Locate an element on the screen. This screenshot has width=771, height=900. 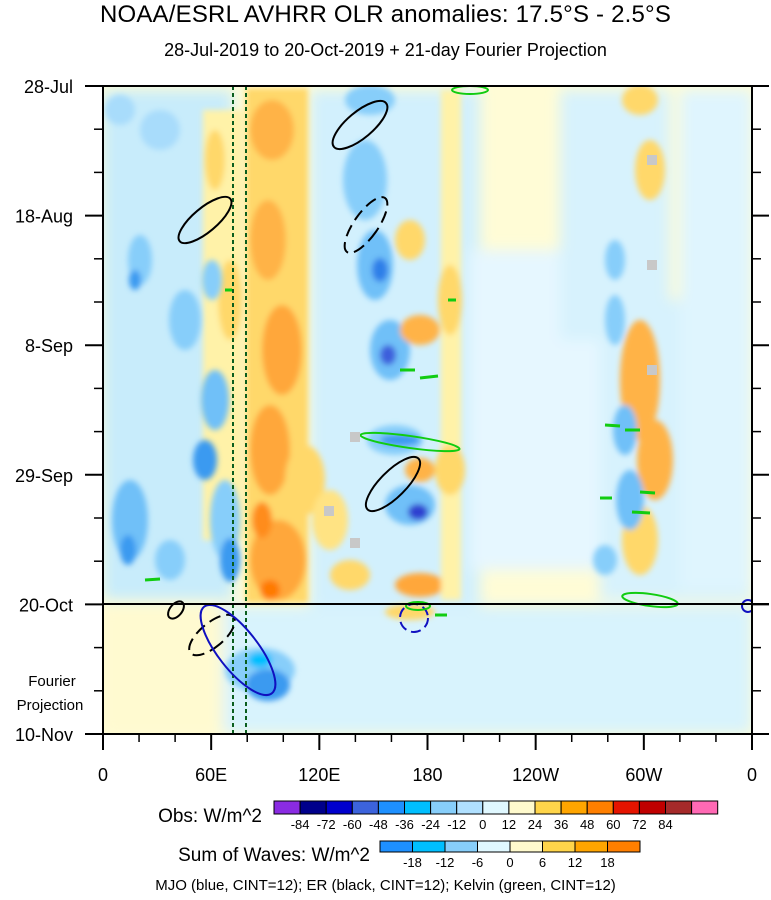
x-tick-label: 60W is located at coordinates (643, 775).